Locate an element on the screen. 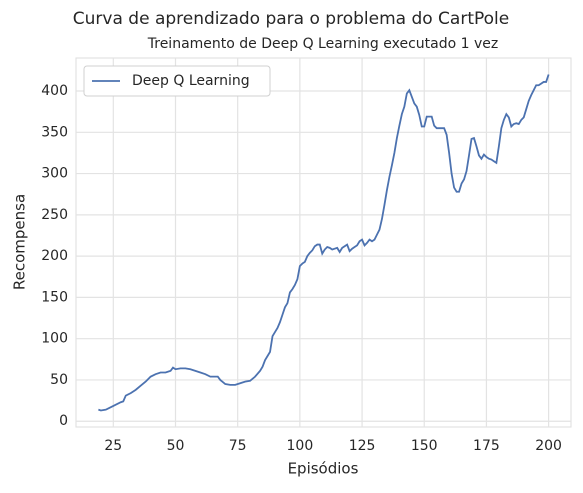 Image resolution: width=583 pixels, height=493 pixels. y-tick-label: 300 is located at coordinates (54, 174).